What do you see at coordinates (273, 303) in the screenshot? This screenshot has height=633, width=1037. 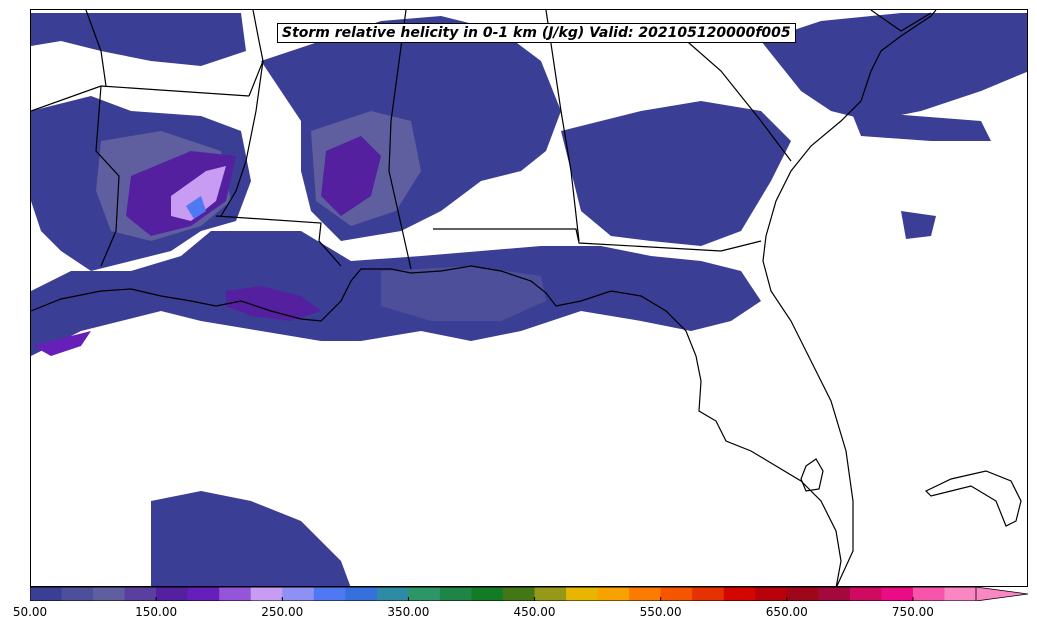 I see `shade-coastal-peak` at bounding box center [273, 303].